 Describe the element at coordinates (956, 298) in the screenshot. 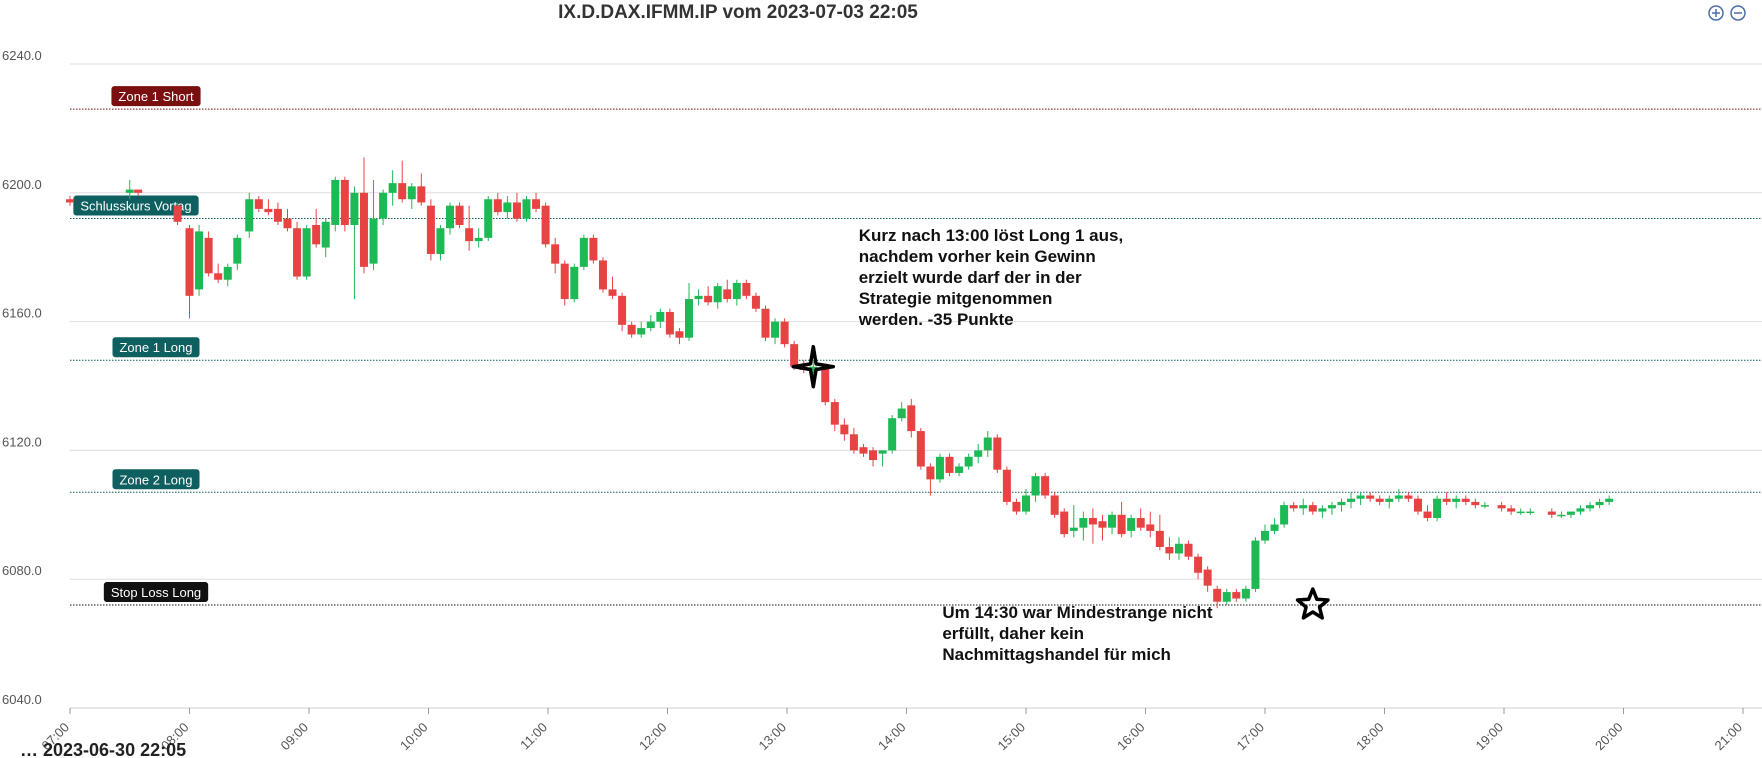

I see `annotation-line: Strategie mitgenommen` at that location.